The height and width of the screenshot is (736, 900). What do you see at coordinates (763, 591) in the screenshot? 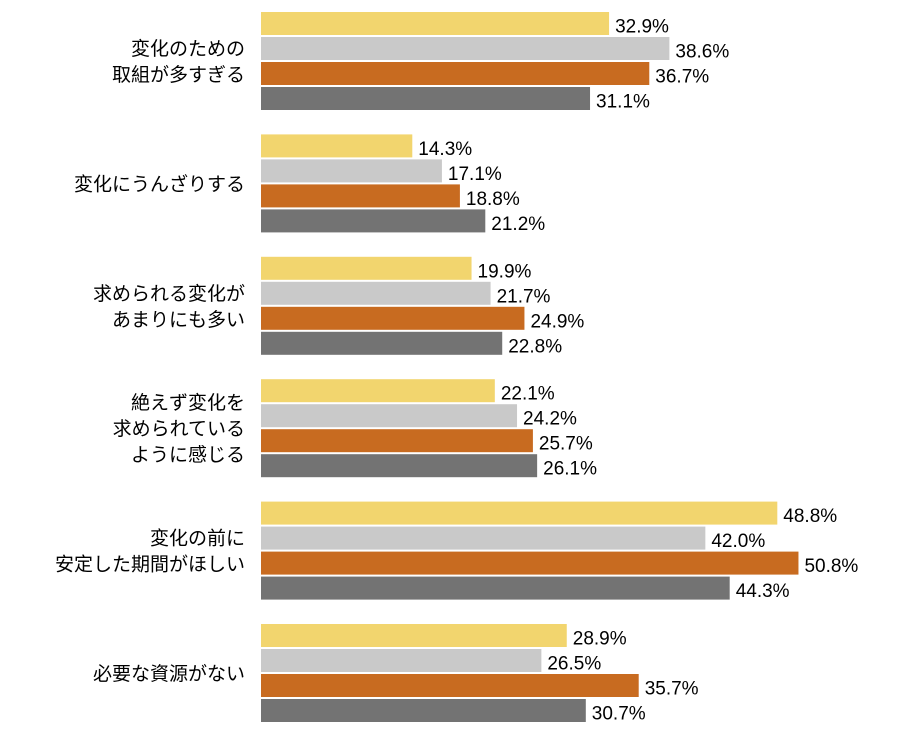
I see `data-label: 44.3%` at bounding box center [763, 591].